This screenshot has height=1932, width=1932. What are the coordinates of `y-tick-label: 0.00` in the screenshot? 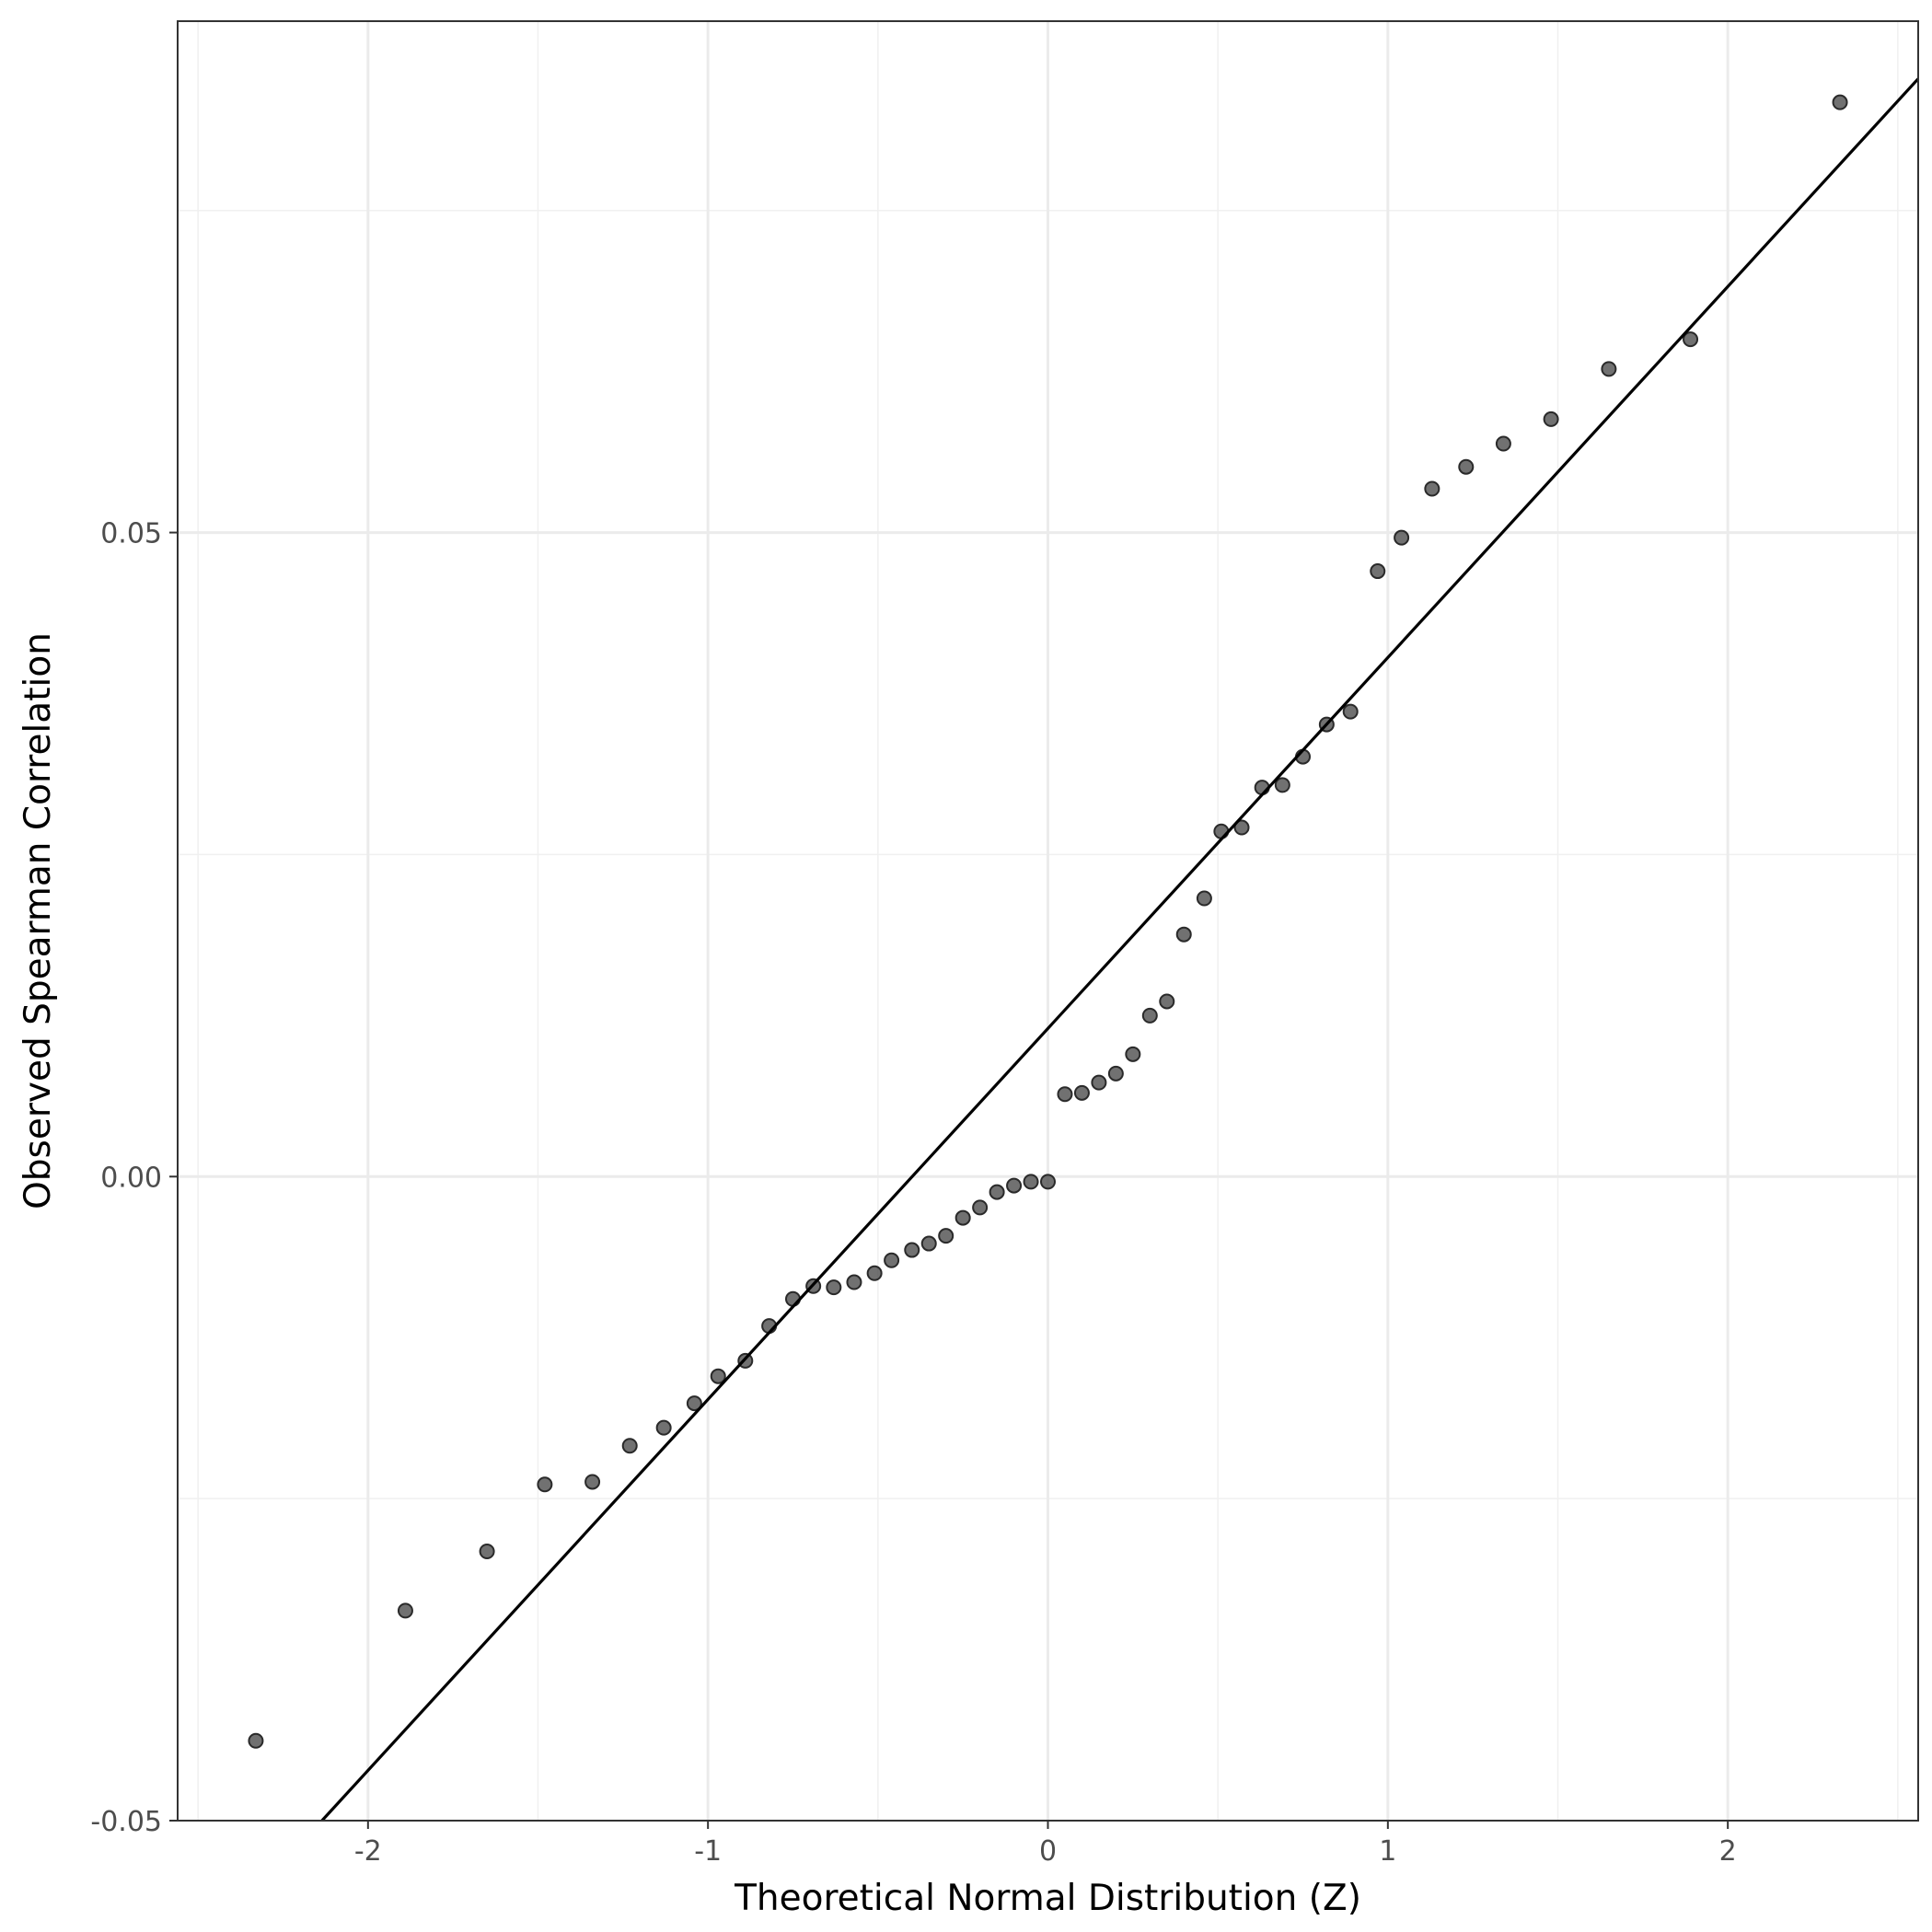 It's located at (131, 1178).